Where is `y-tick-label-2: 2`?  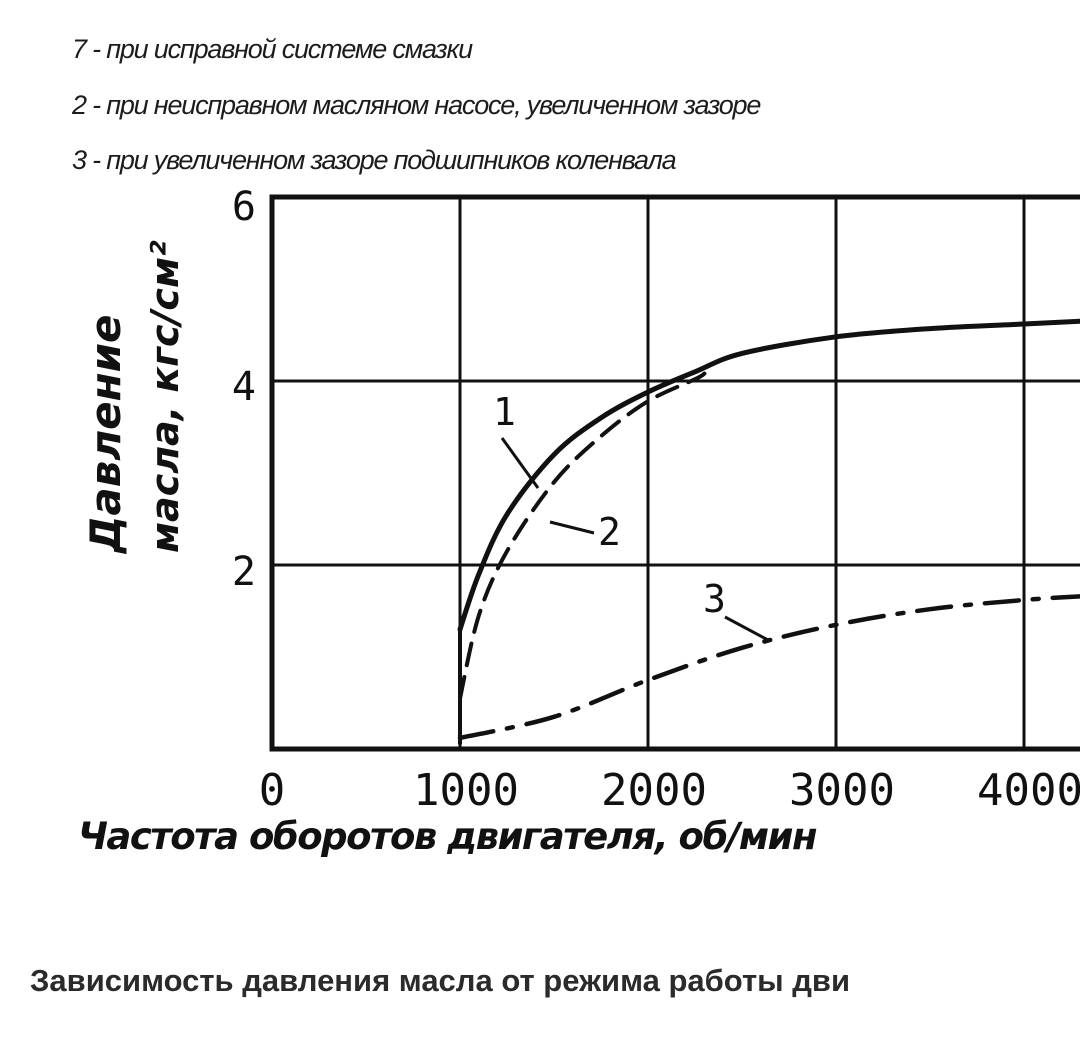 y-tick-label-2: 2 is located at coordinates (244, 572).